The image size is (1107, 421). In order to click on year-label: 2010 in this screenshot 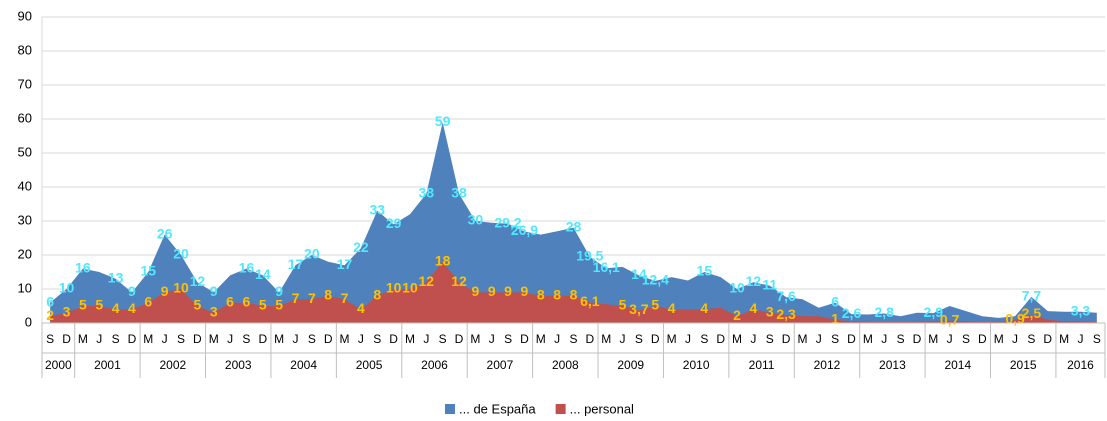, I will do `click(696, 365)`.